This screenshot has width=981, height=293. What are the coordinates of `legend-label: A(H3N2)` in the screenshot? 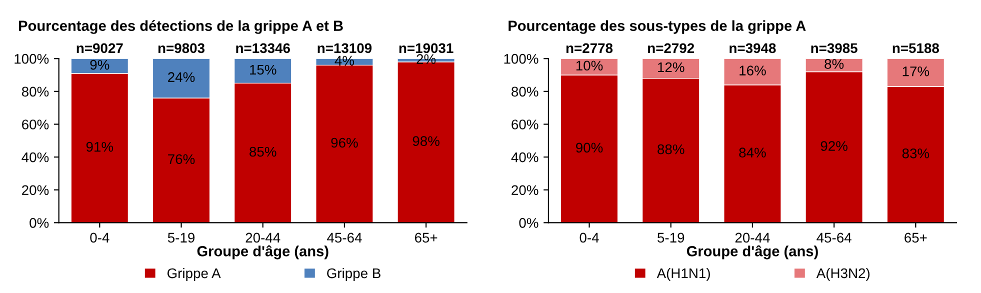 It's located at (843, 274).